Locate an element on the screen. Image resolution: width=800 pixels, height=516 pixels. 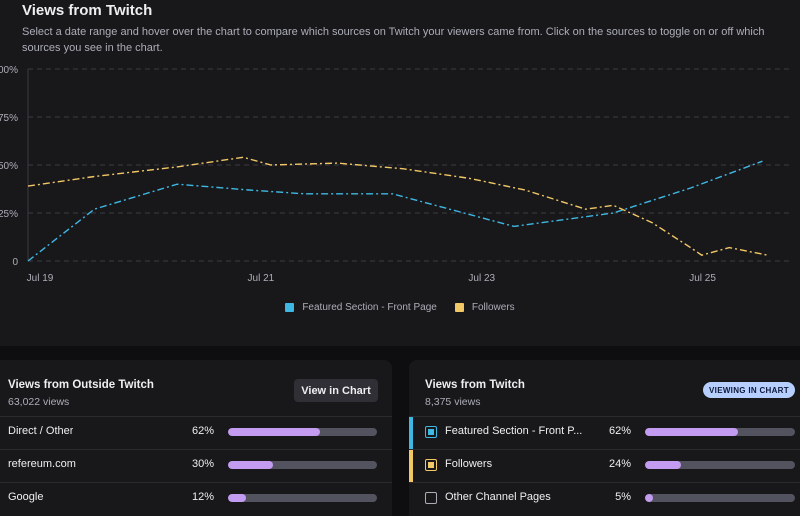
legend-item-followers: Followers is located at coordinates (484, 307).